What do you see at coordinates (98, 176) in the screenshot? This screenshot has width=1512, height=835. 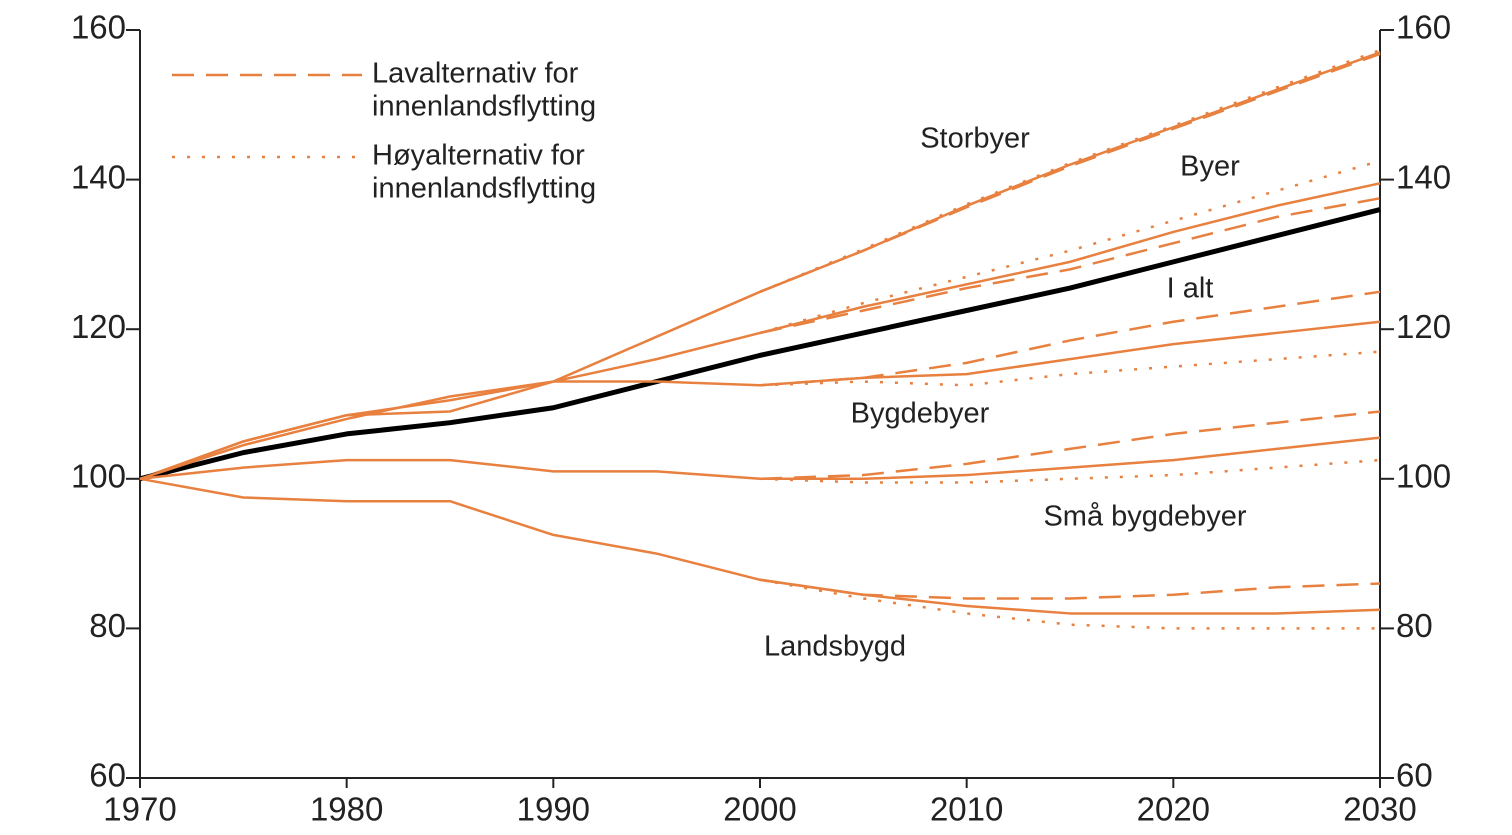 I see `y-tick-label: 140` at bounding box center [98, 176].